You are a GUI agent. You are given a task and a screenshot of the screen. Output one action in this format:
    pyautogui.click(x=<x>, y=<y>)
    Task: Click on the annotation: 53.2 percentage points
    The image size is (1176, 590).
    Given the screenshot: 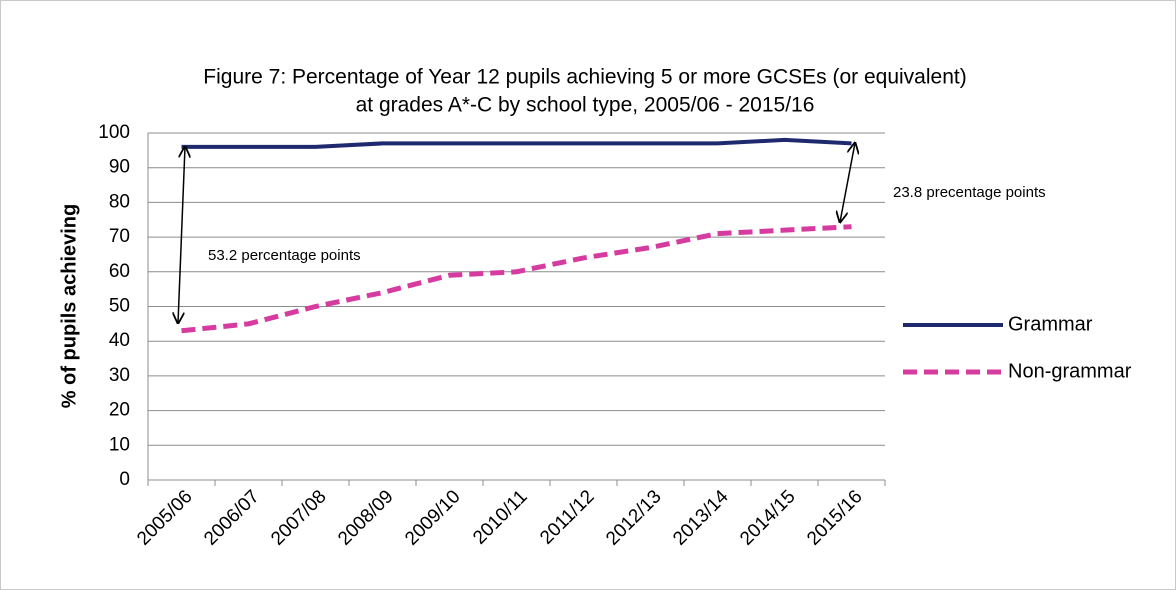 What is the action you would take?
    pyautogui.click(x=284, y=255)
    